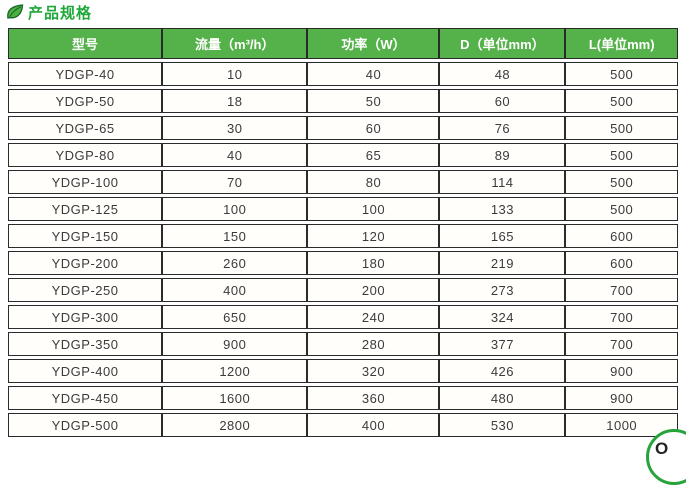  Describe the element at coordinates (85, 74) in the screenshot. I see `cell-model: YDGP-40` at that location.